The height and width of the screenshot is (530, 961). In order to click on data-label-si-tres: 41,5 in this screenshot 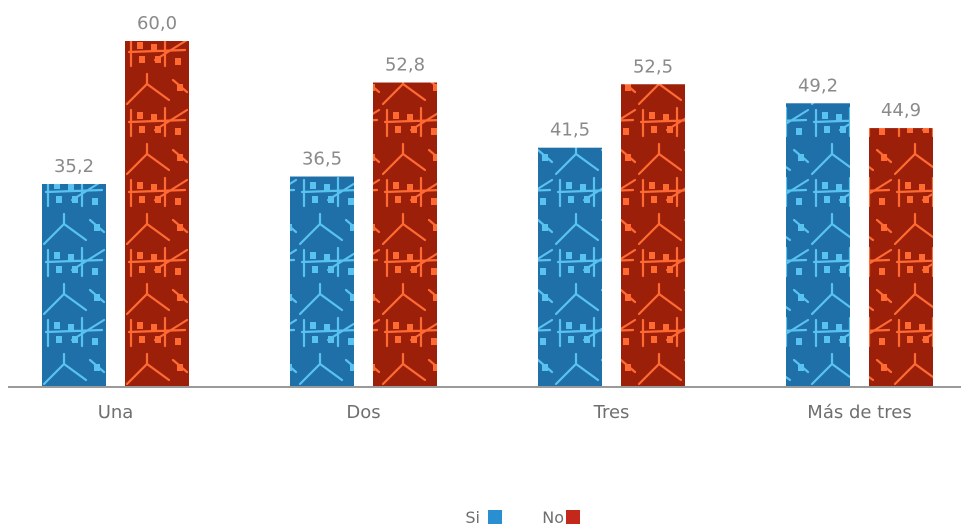, I will do `click(570, 130)`.